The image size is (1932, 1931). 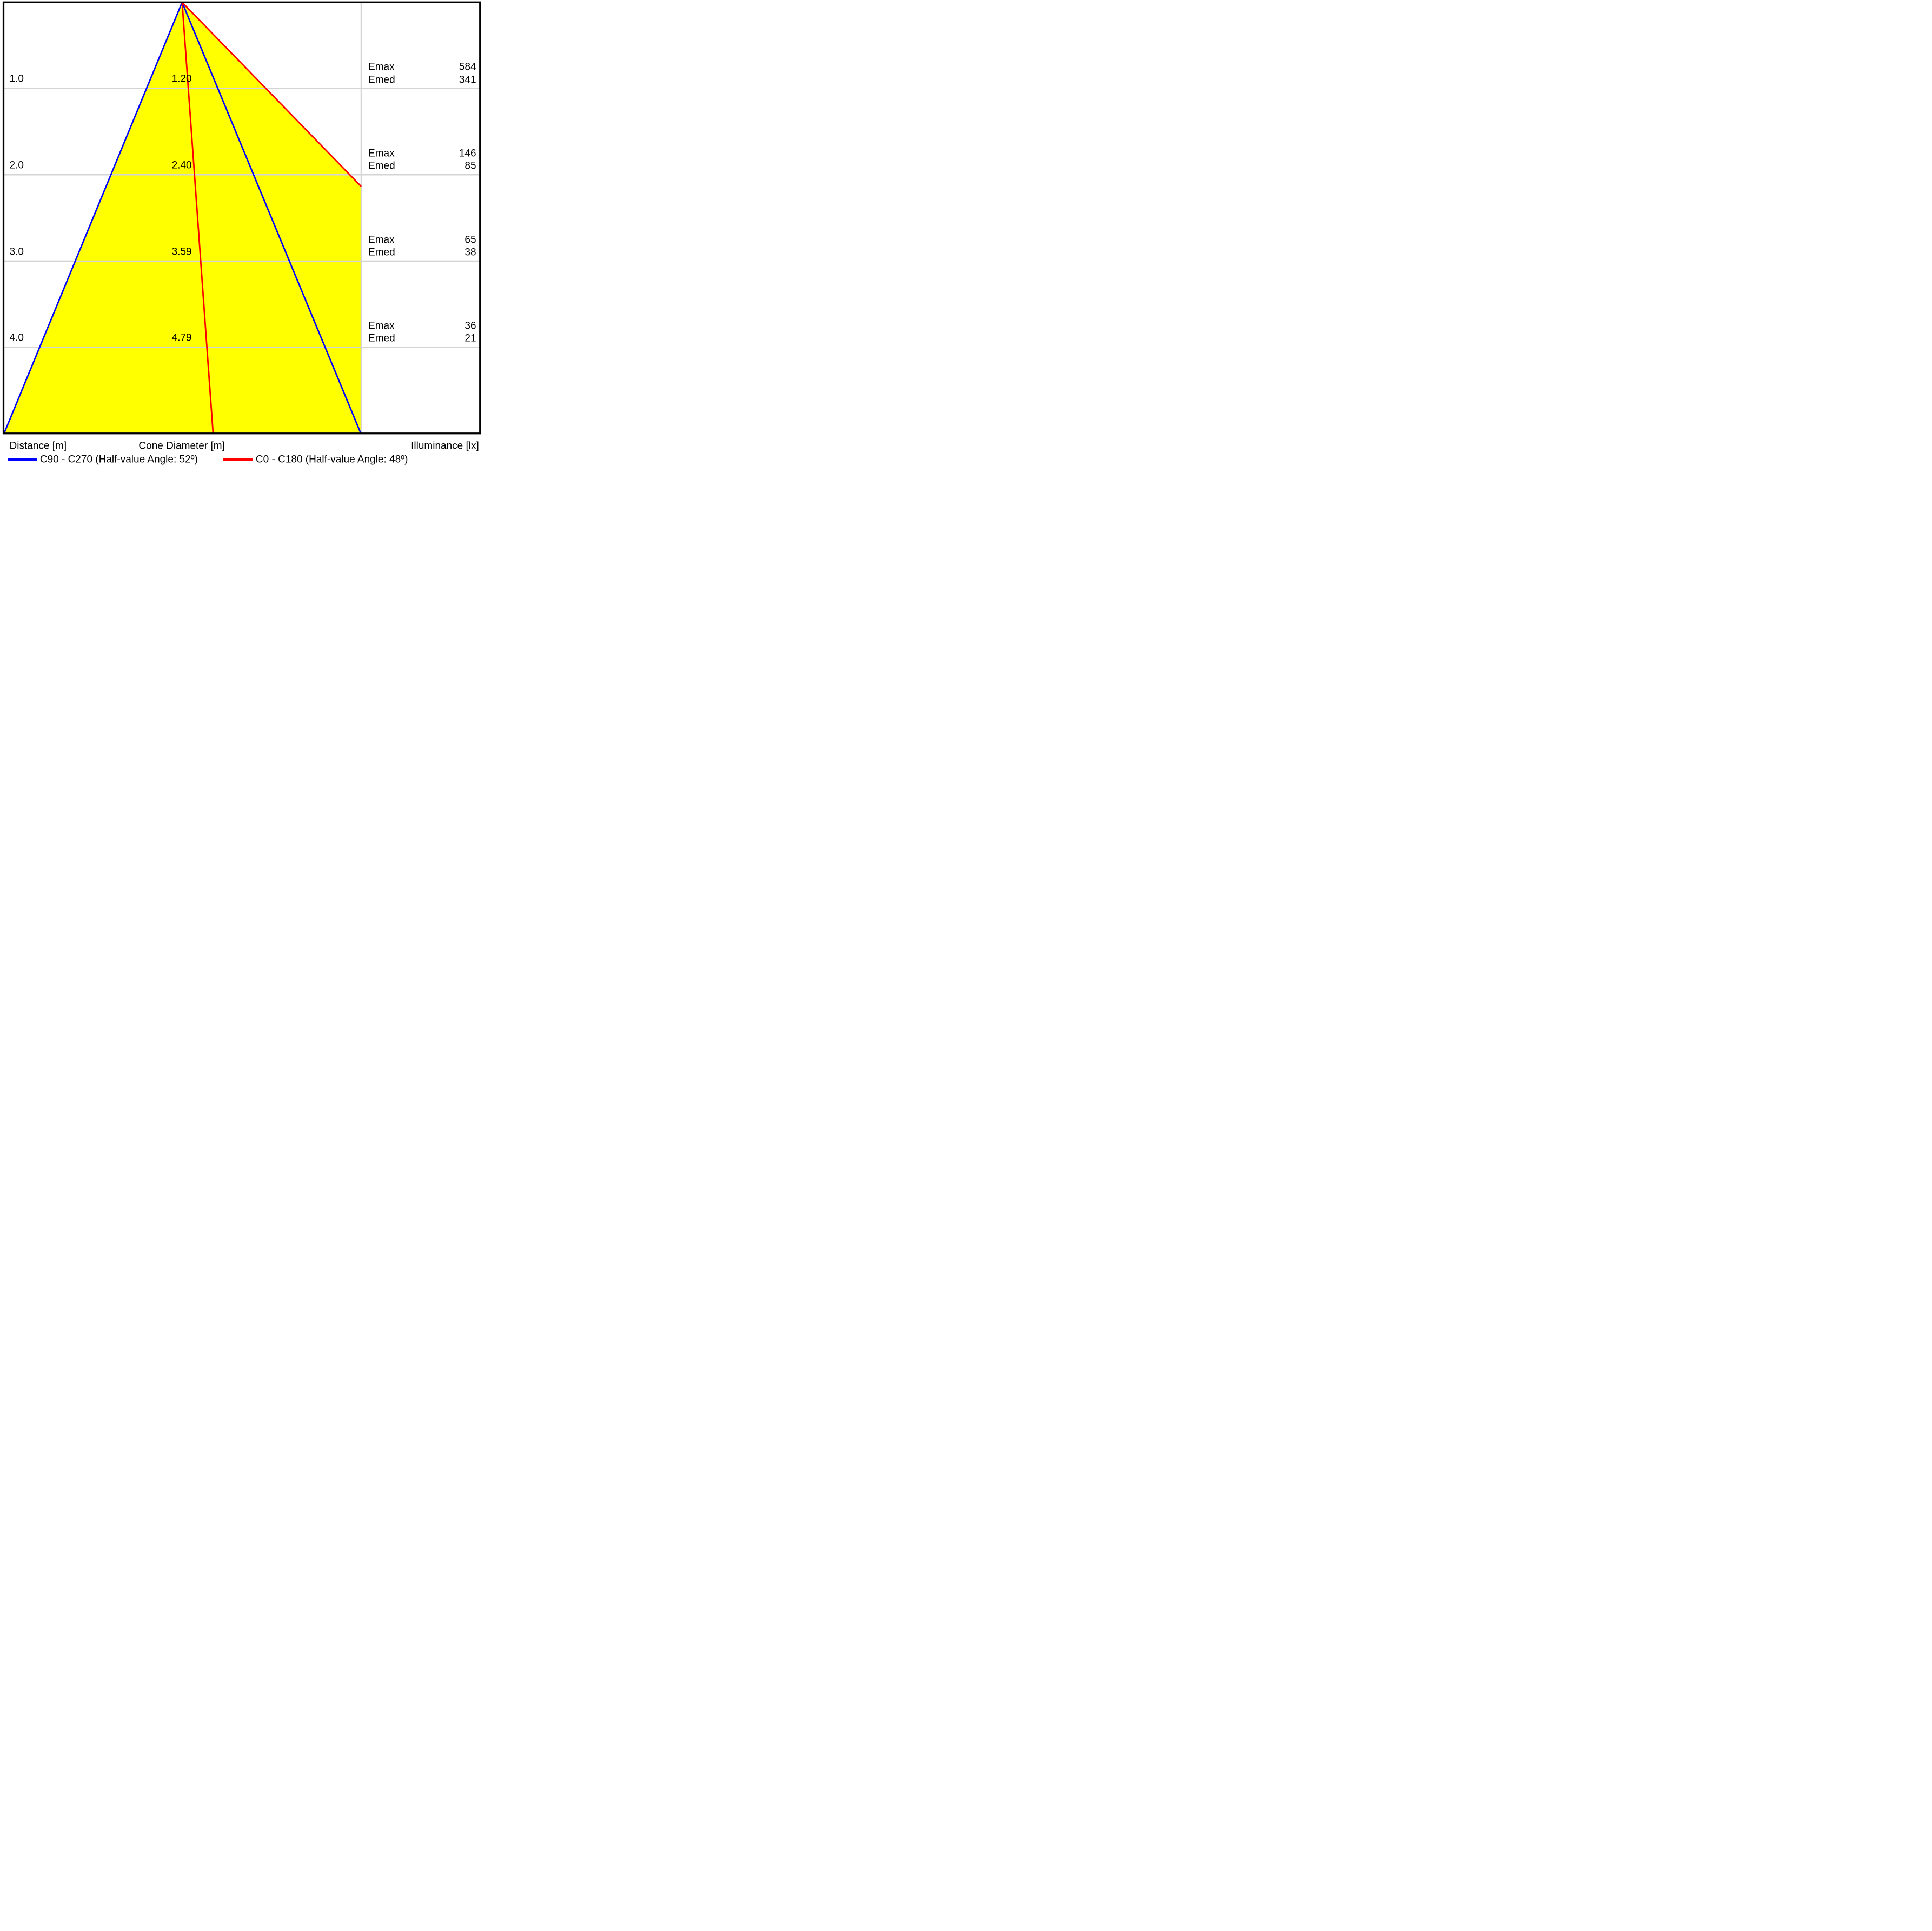 What do you see at coordinates (238, 459) in the screenshot?
I see `c0-legend-line` at bounding box center [238, 459].